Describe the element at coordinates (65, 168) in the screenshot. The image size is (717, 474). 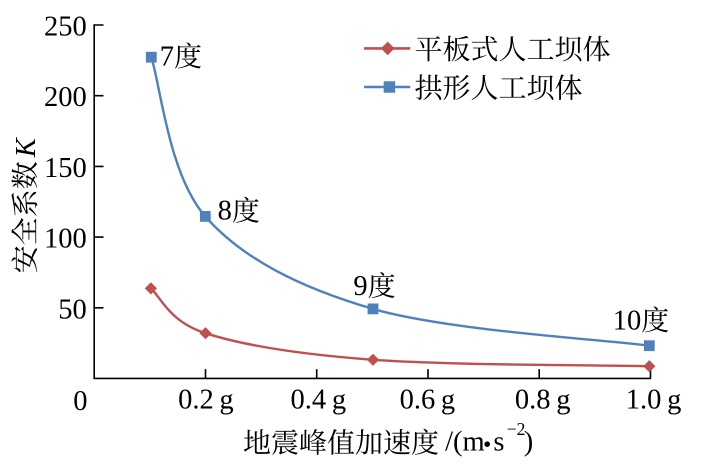
I see `svg-text: 150` at that location.